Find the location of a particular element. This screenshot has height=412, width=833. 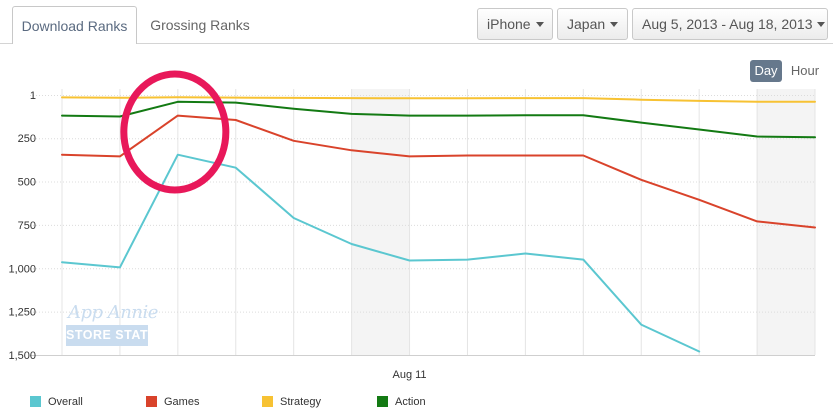

date-range-label: Aug 5, 2013 - Aug 18, 2013 is located at coordinates (727, 24).